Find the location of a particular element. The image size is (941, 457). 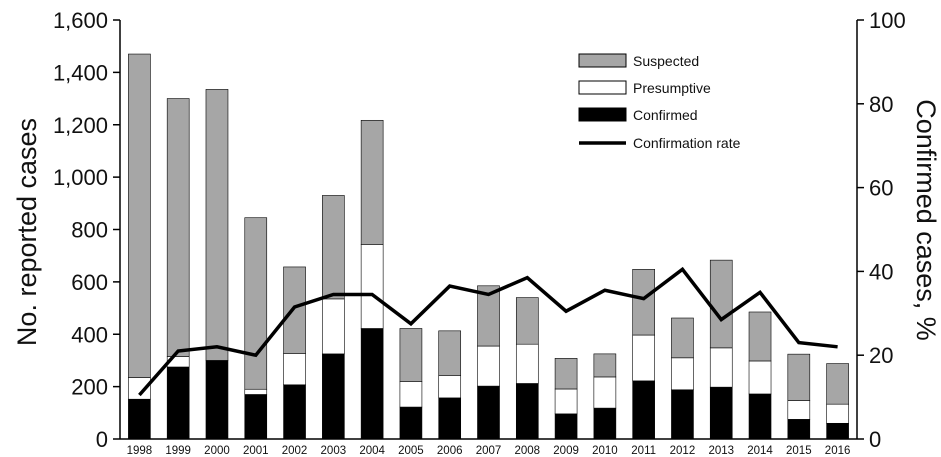

x-tick-label-2007: 2007 is located at coordinates (489, 451).